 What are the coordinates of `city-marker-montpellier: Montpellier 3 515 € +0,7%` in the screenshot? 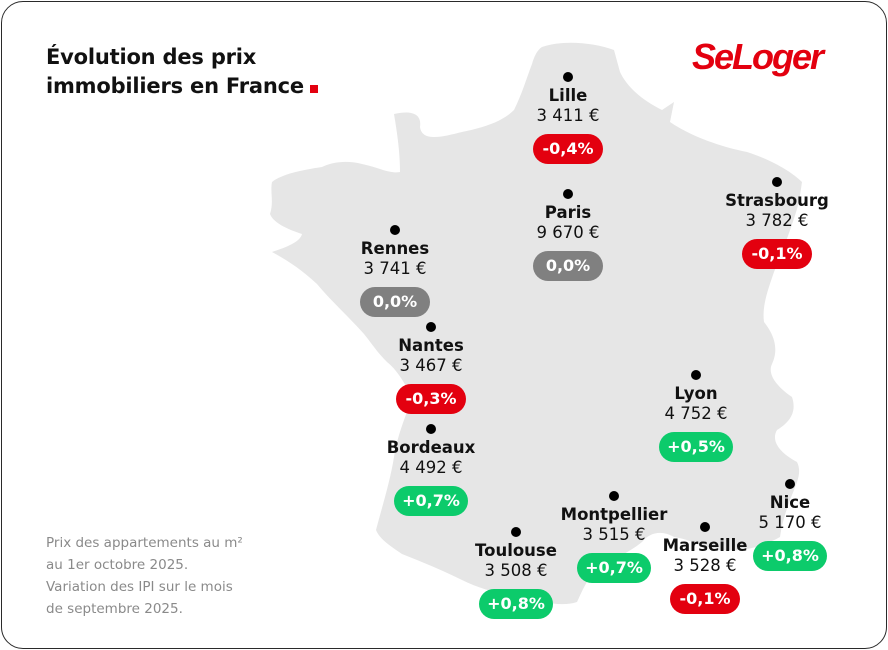 It's located at (614, 537).